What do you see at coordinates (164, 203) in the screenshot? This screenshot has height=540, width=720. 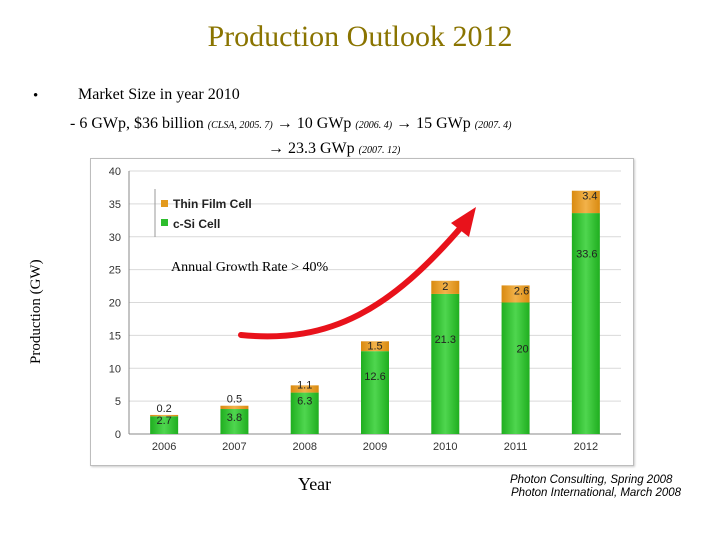 I see `legend-swatch-thin-film` at bounding box center [164, 203].